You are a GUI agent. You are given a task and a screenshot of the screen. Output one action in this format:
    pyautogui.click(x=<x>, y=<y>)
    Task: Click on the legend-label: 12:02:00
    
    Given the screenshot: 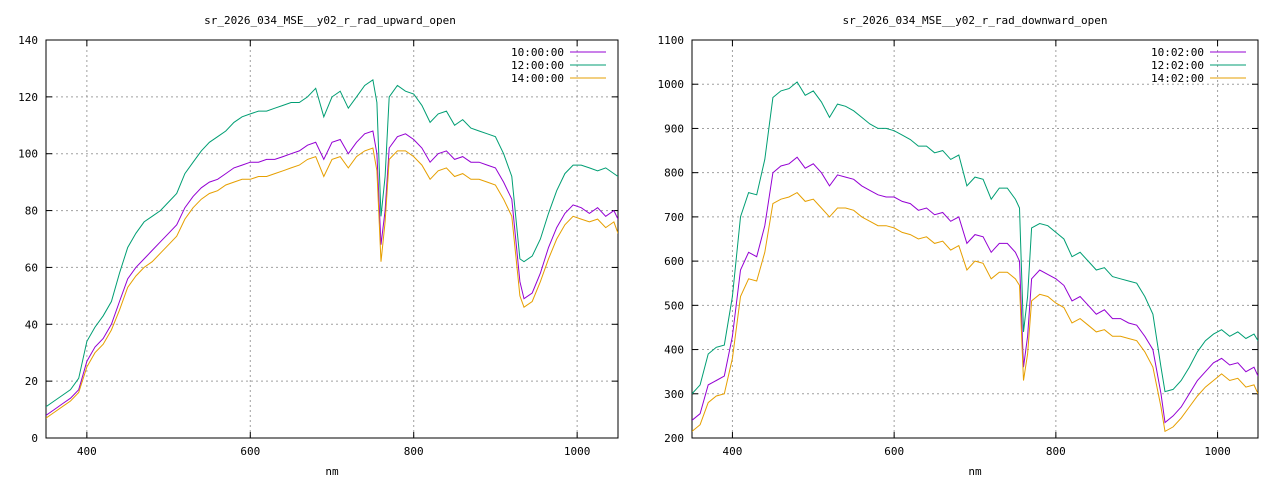 What is the action you would take?
    pyautogui.click(x=1177, y=65)
    